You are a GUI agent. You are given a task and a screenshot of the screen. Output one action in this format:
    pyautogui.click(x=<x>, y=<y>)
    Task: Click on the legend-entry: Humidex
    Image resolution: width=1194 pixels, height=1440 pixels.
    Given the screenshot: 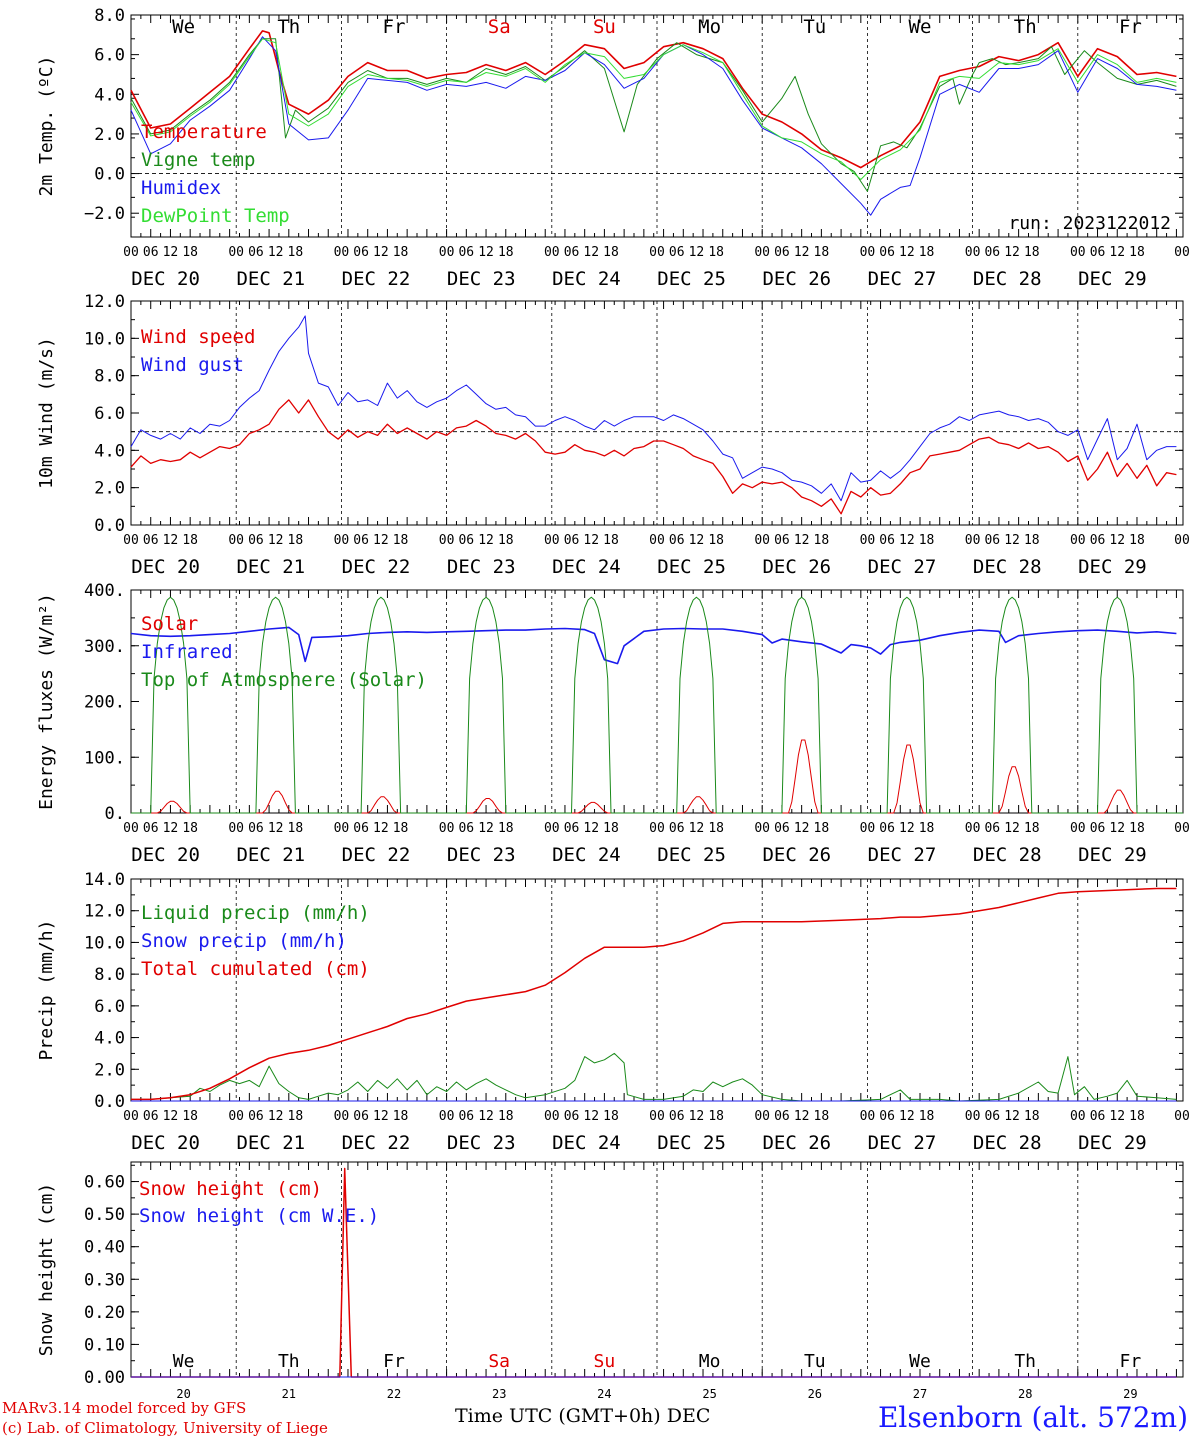 What is the action you would take?
    pyautogui.click(x=181, y=188)
    